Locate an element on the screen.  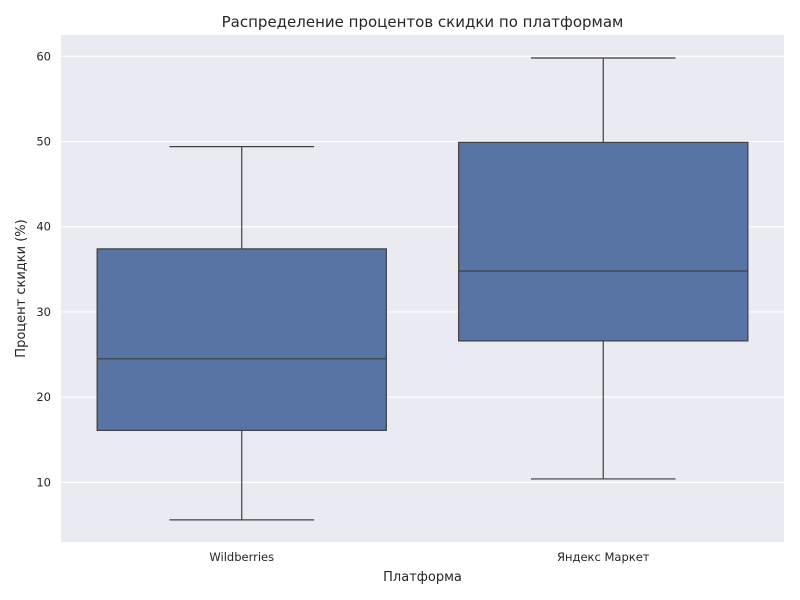
x-tick-label: Wildberries is located at coordinates (241, 557).